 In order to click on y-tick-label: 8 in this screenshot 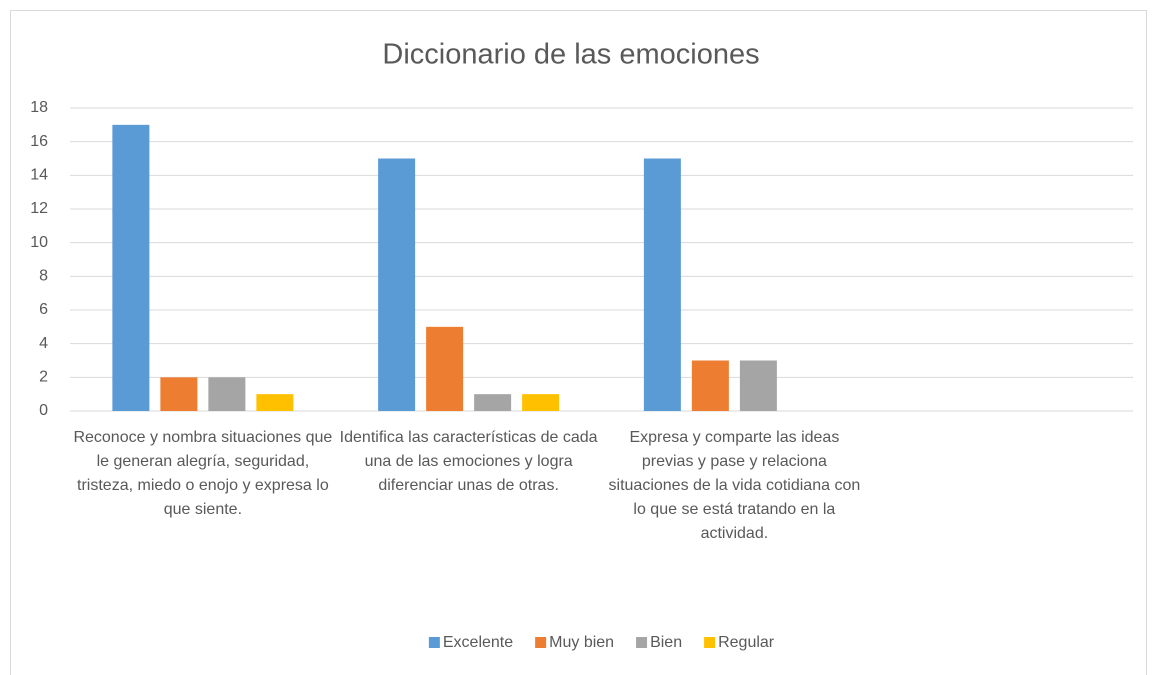, I will do `click(43, 276)`.